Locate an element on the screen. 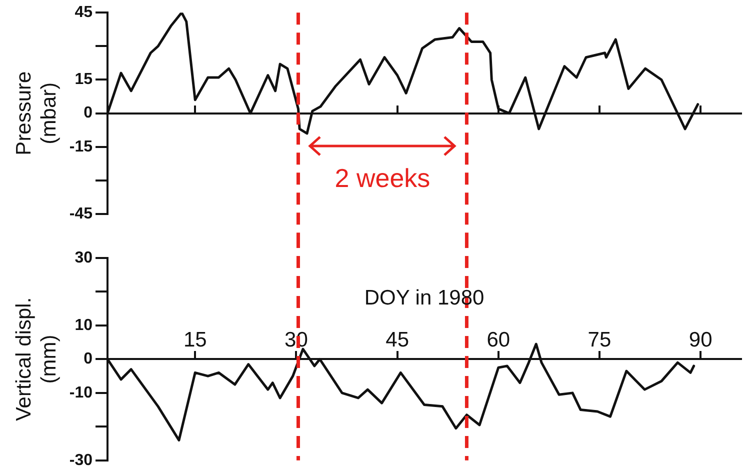  x-tick-label: 90 is located at coordinates (700, 340).